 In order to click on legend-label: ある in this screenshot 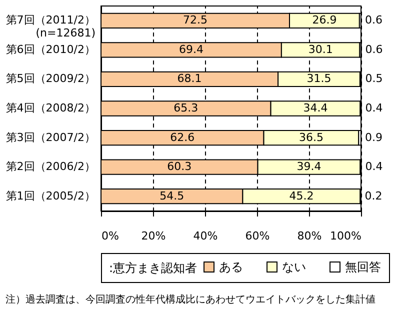, I will do `click(231, 267)`.